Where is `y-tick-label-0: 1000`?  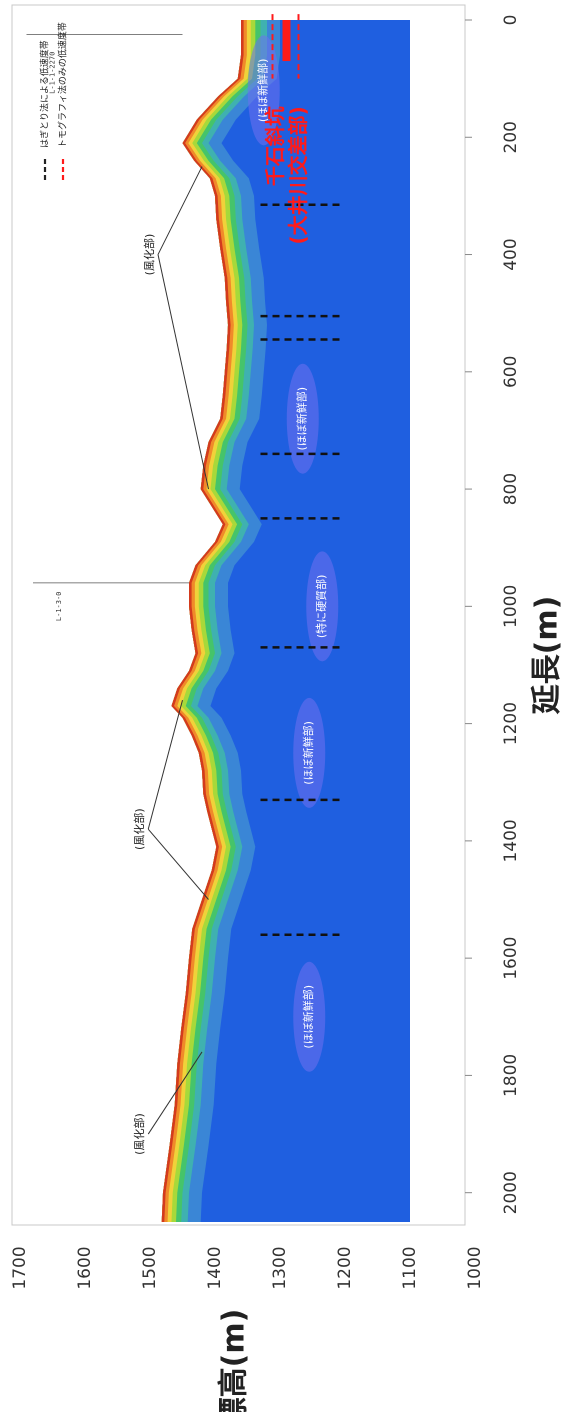 y-tick-label-0: 1000 is located at coordinates (475, 1267).